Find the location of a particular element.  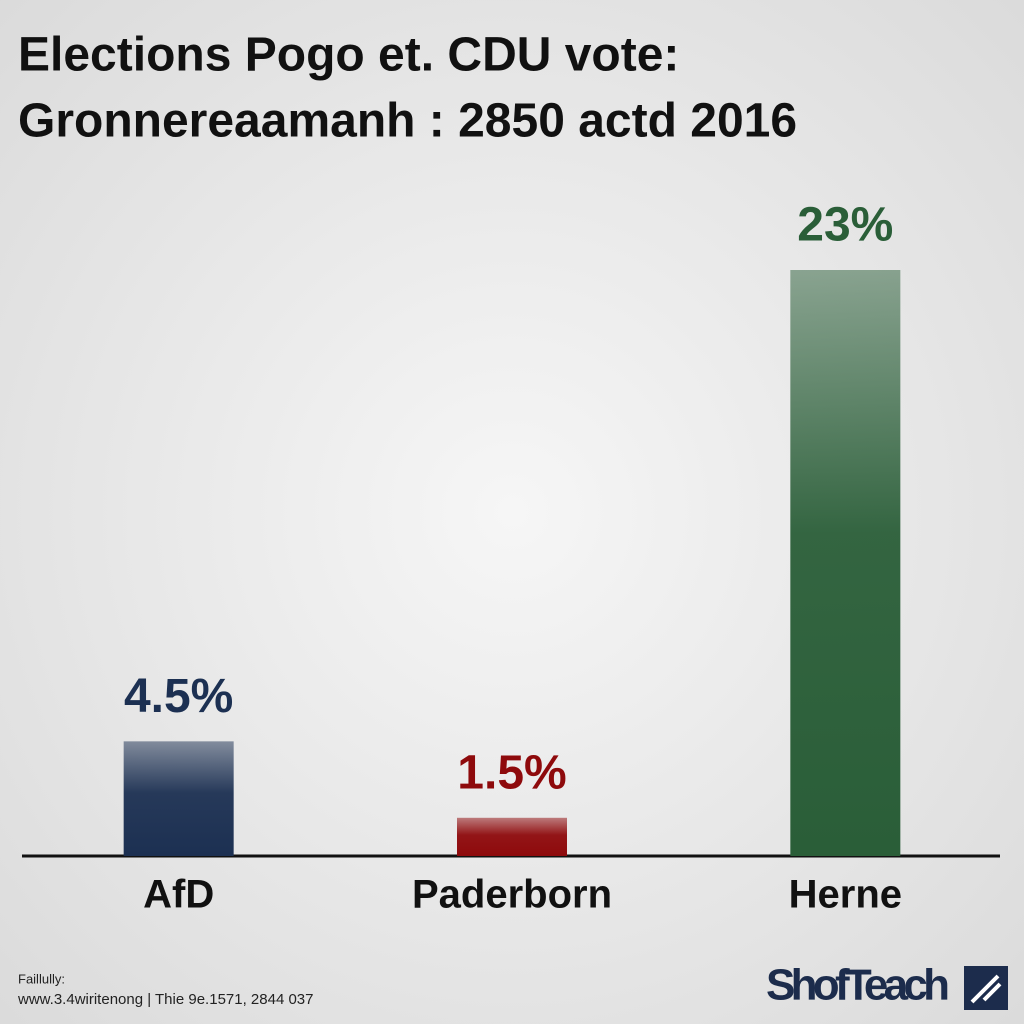

chart-title: Gronnereaamanh : 2850 actd 2016 is located at coordinates (407, 121).